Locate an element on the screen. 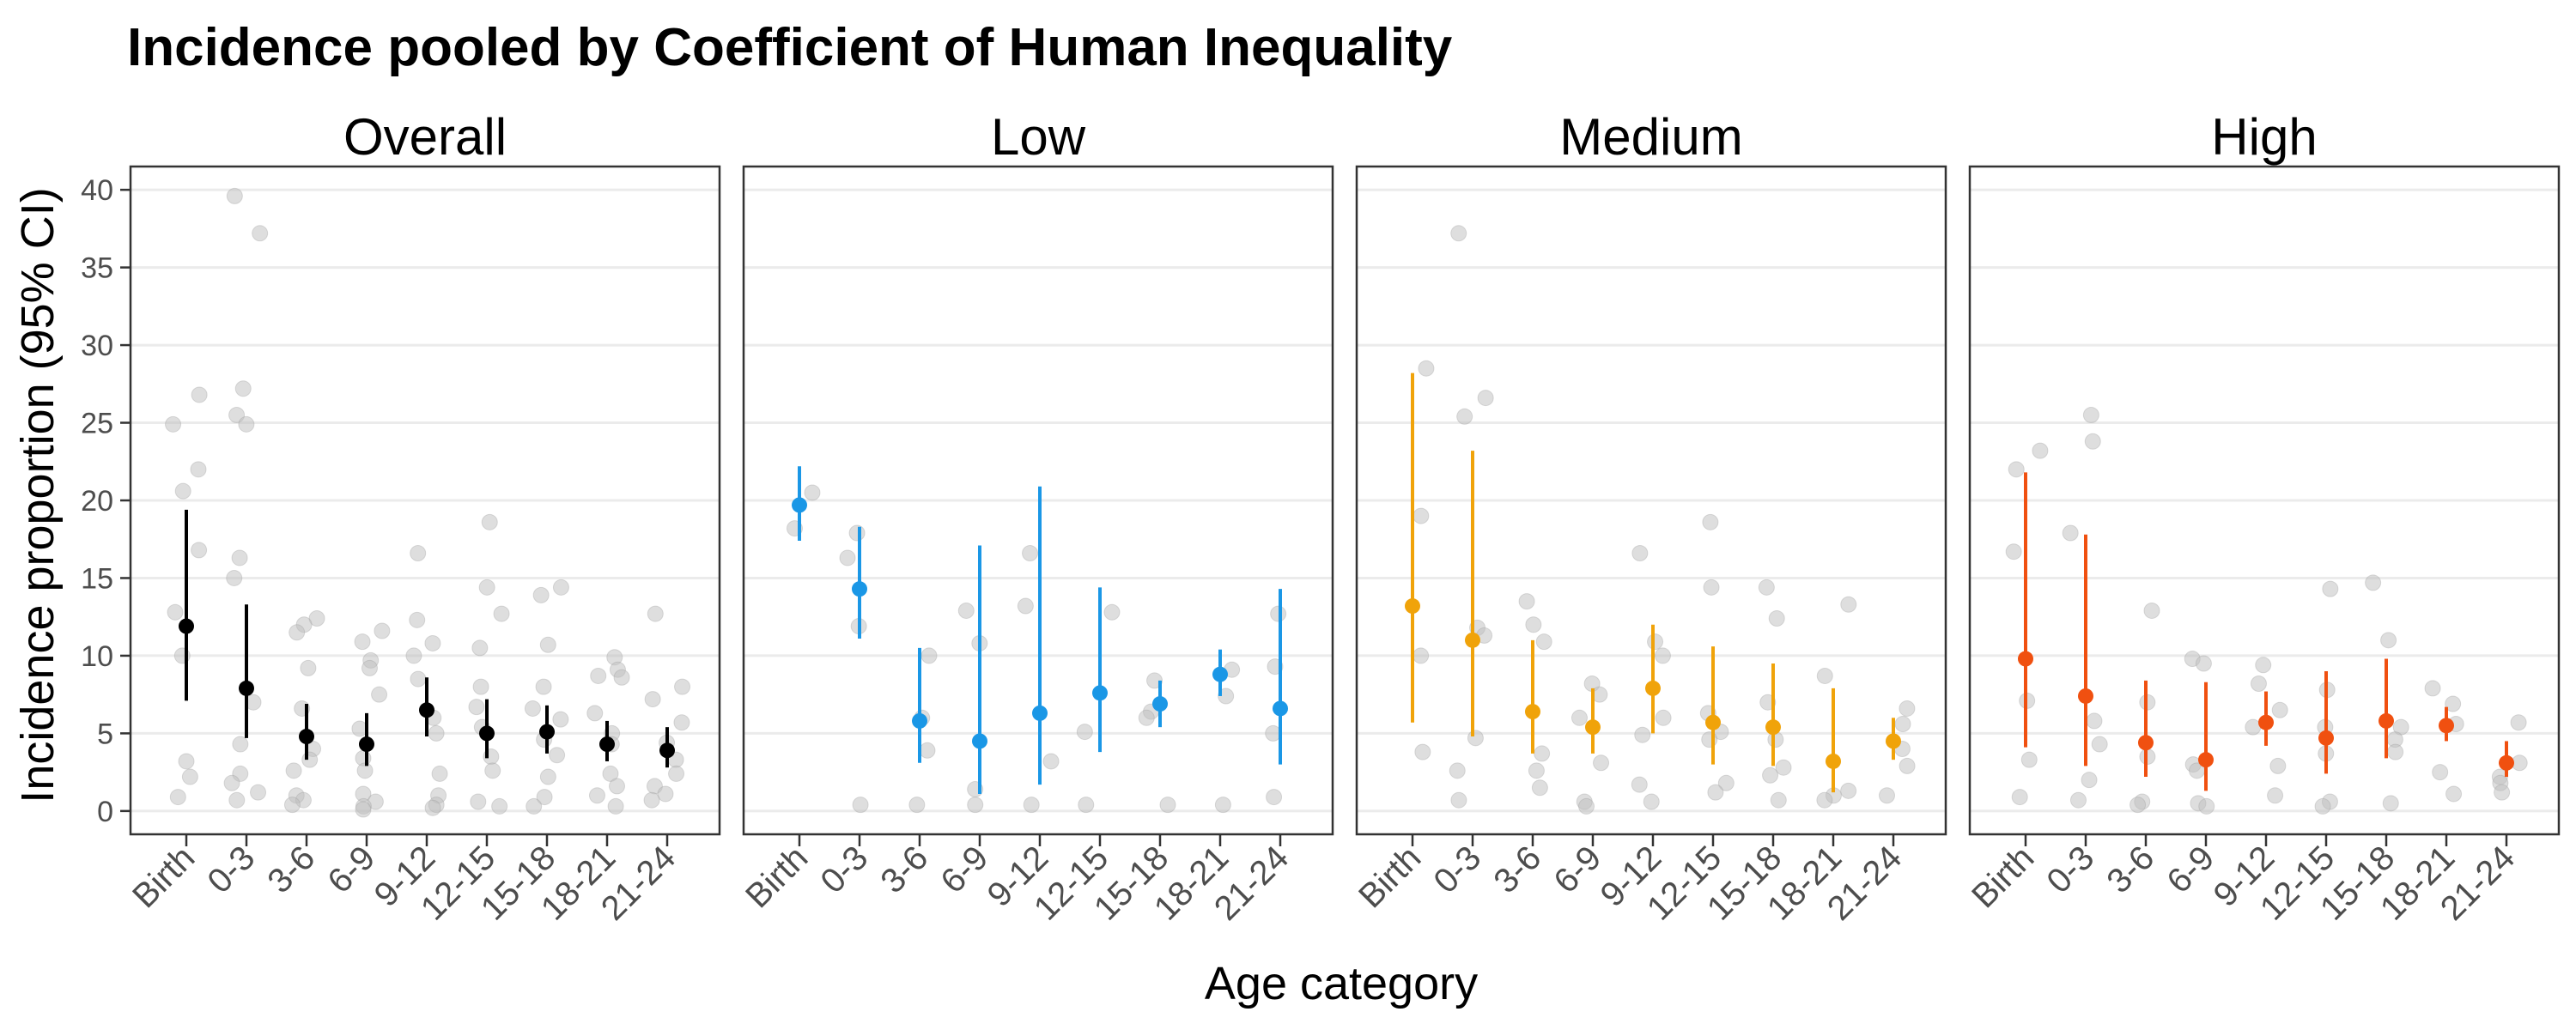 This screenshot has height=1030, width=2576. y-tick-label: 5 is located at coordinates (105, 734).